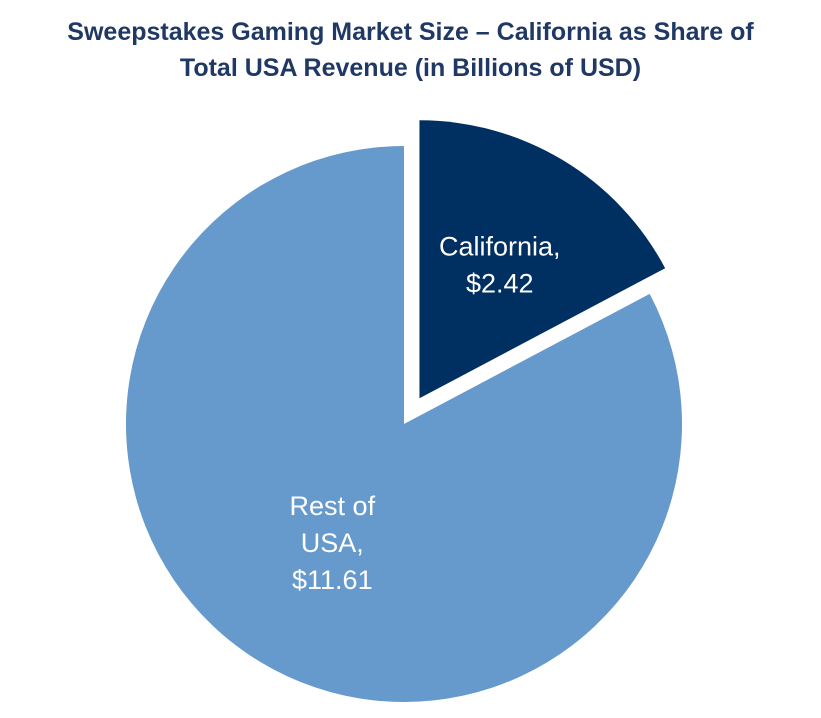  Describe the element at coordinates (500, 264) in the screenshot. I see `slice-label-california: California, $2.42` at that location.